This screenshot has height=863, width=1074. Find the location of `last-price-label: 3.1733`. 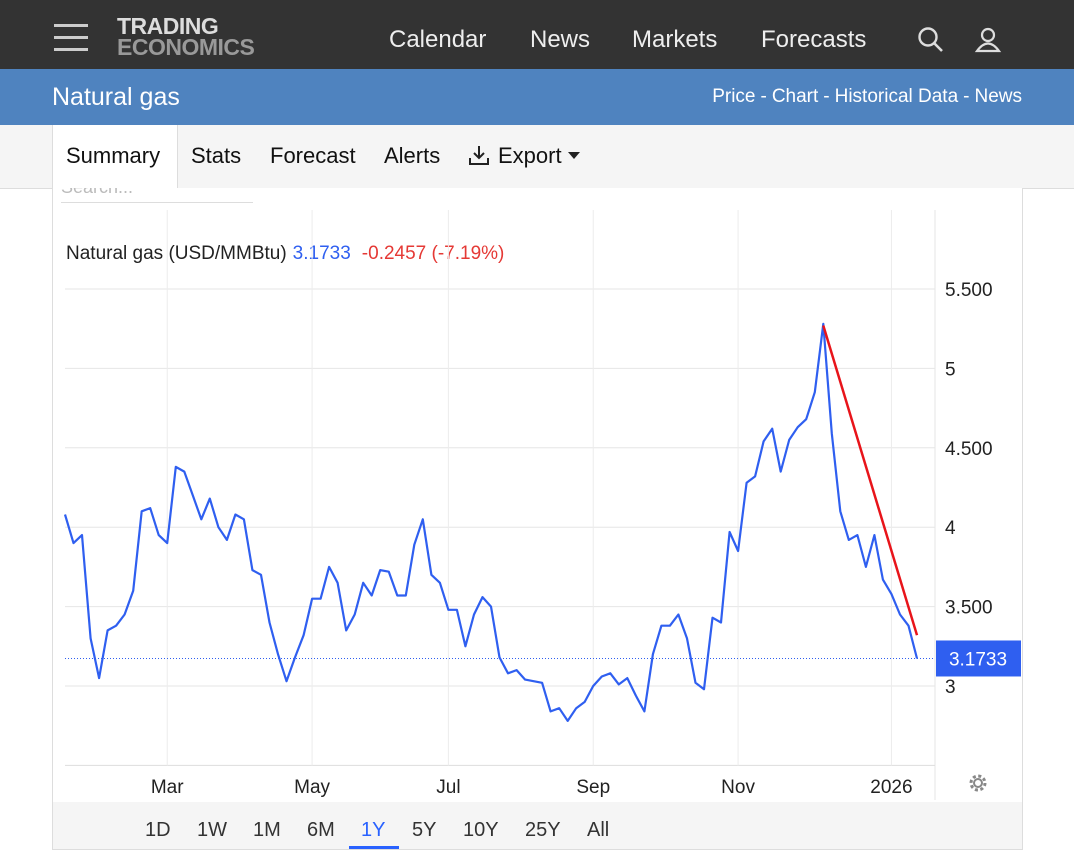

last-price-label: 3.1733 is located at coordinates (978, 659).